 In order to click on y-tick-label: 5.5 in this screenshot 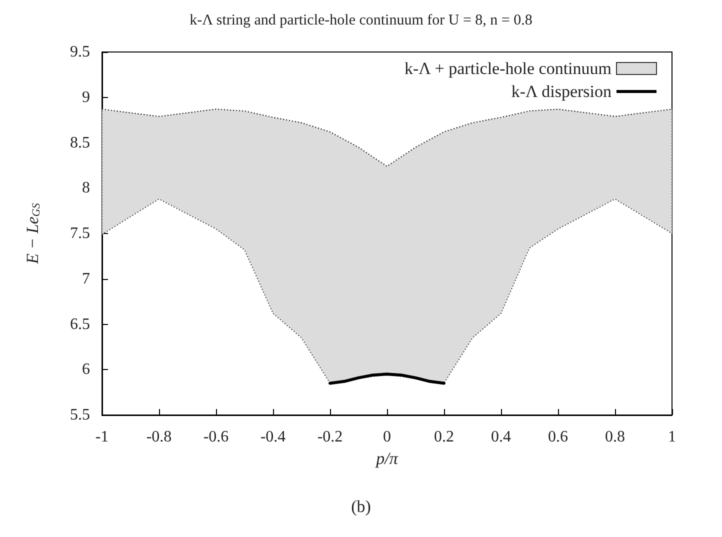, I will do `click(80, 415)`.